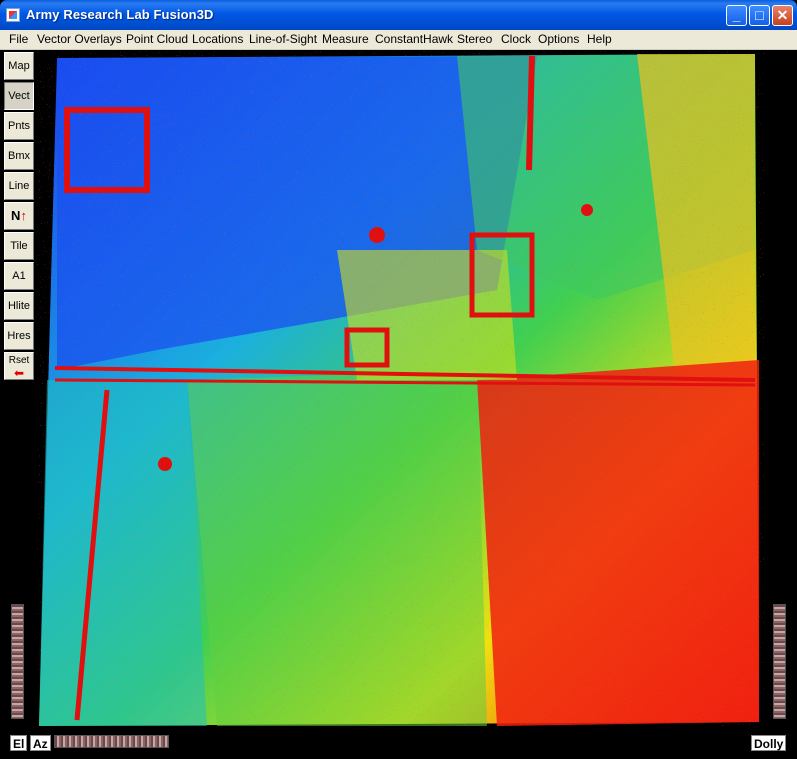  Describe the element at coordinates (16, 215) in the screenshot. I see `north-label: N` at that location.